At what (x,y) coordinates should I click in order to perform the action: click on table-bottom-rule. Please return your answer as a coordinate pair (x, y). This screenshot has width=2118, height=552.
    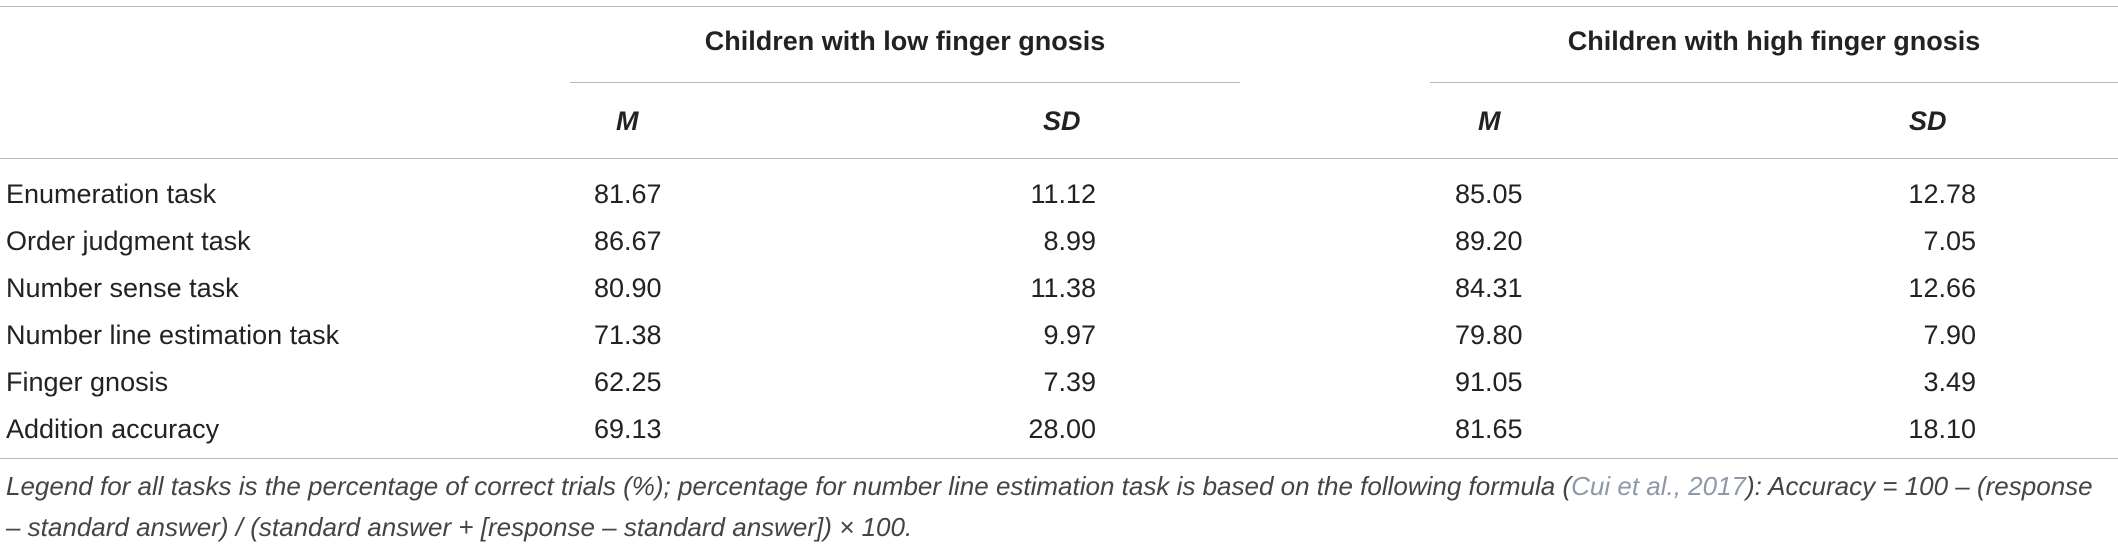
    Looking at the image, I should click on (1059, 458).